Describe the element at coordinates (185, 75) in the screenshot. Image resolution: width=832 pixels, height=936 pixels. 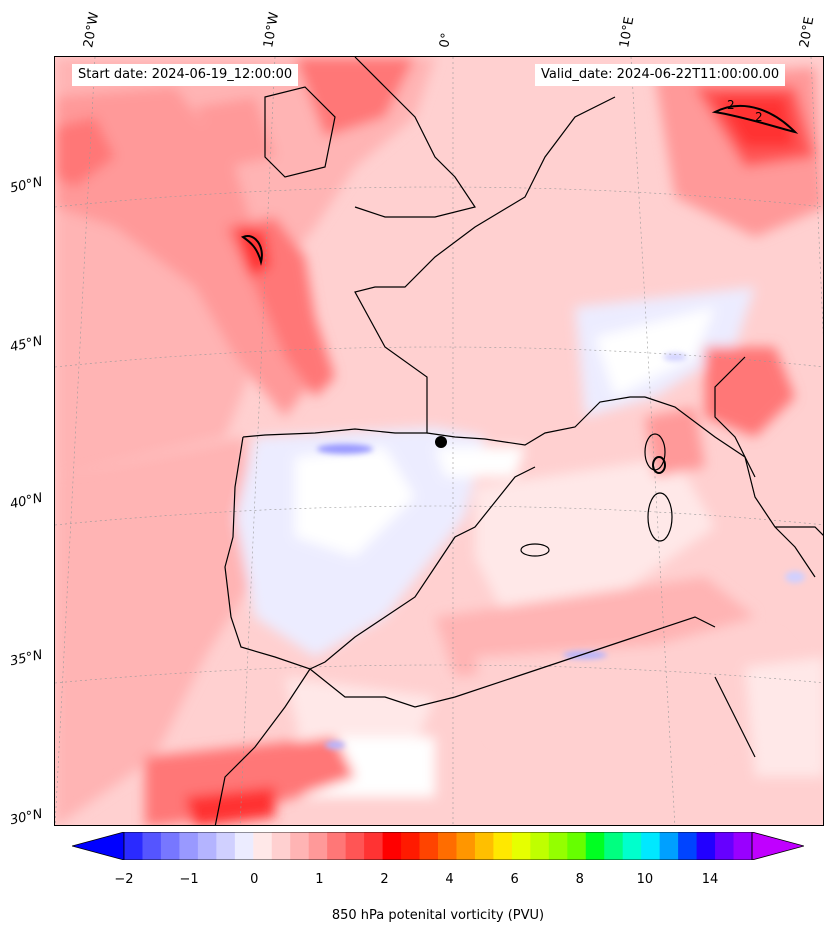
I see `start-date-label: Start date: 2024-06-19_12:00:00` at that location.